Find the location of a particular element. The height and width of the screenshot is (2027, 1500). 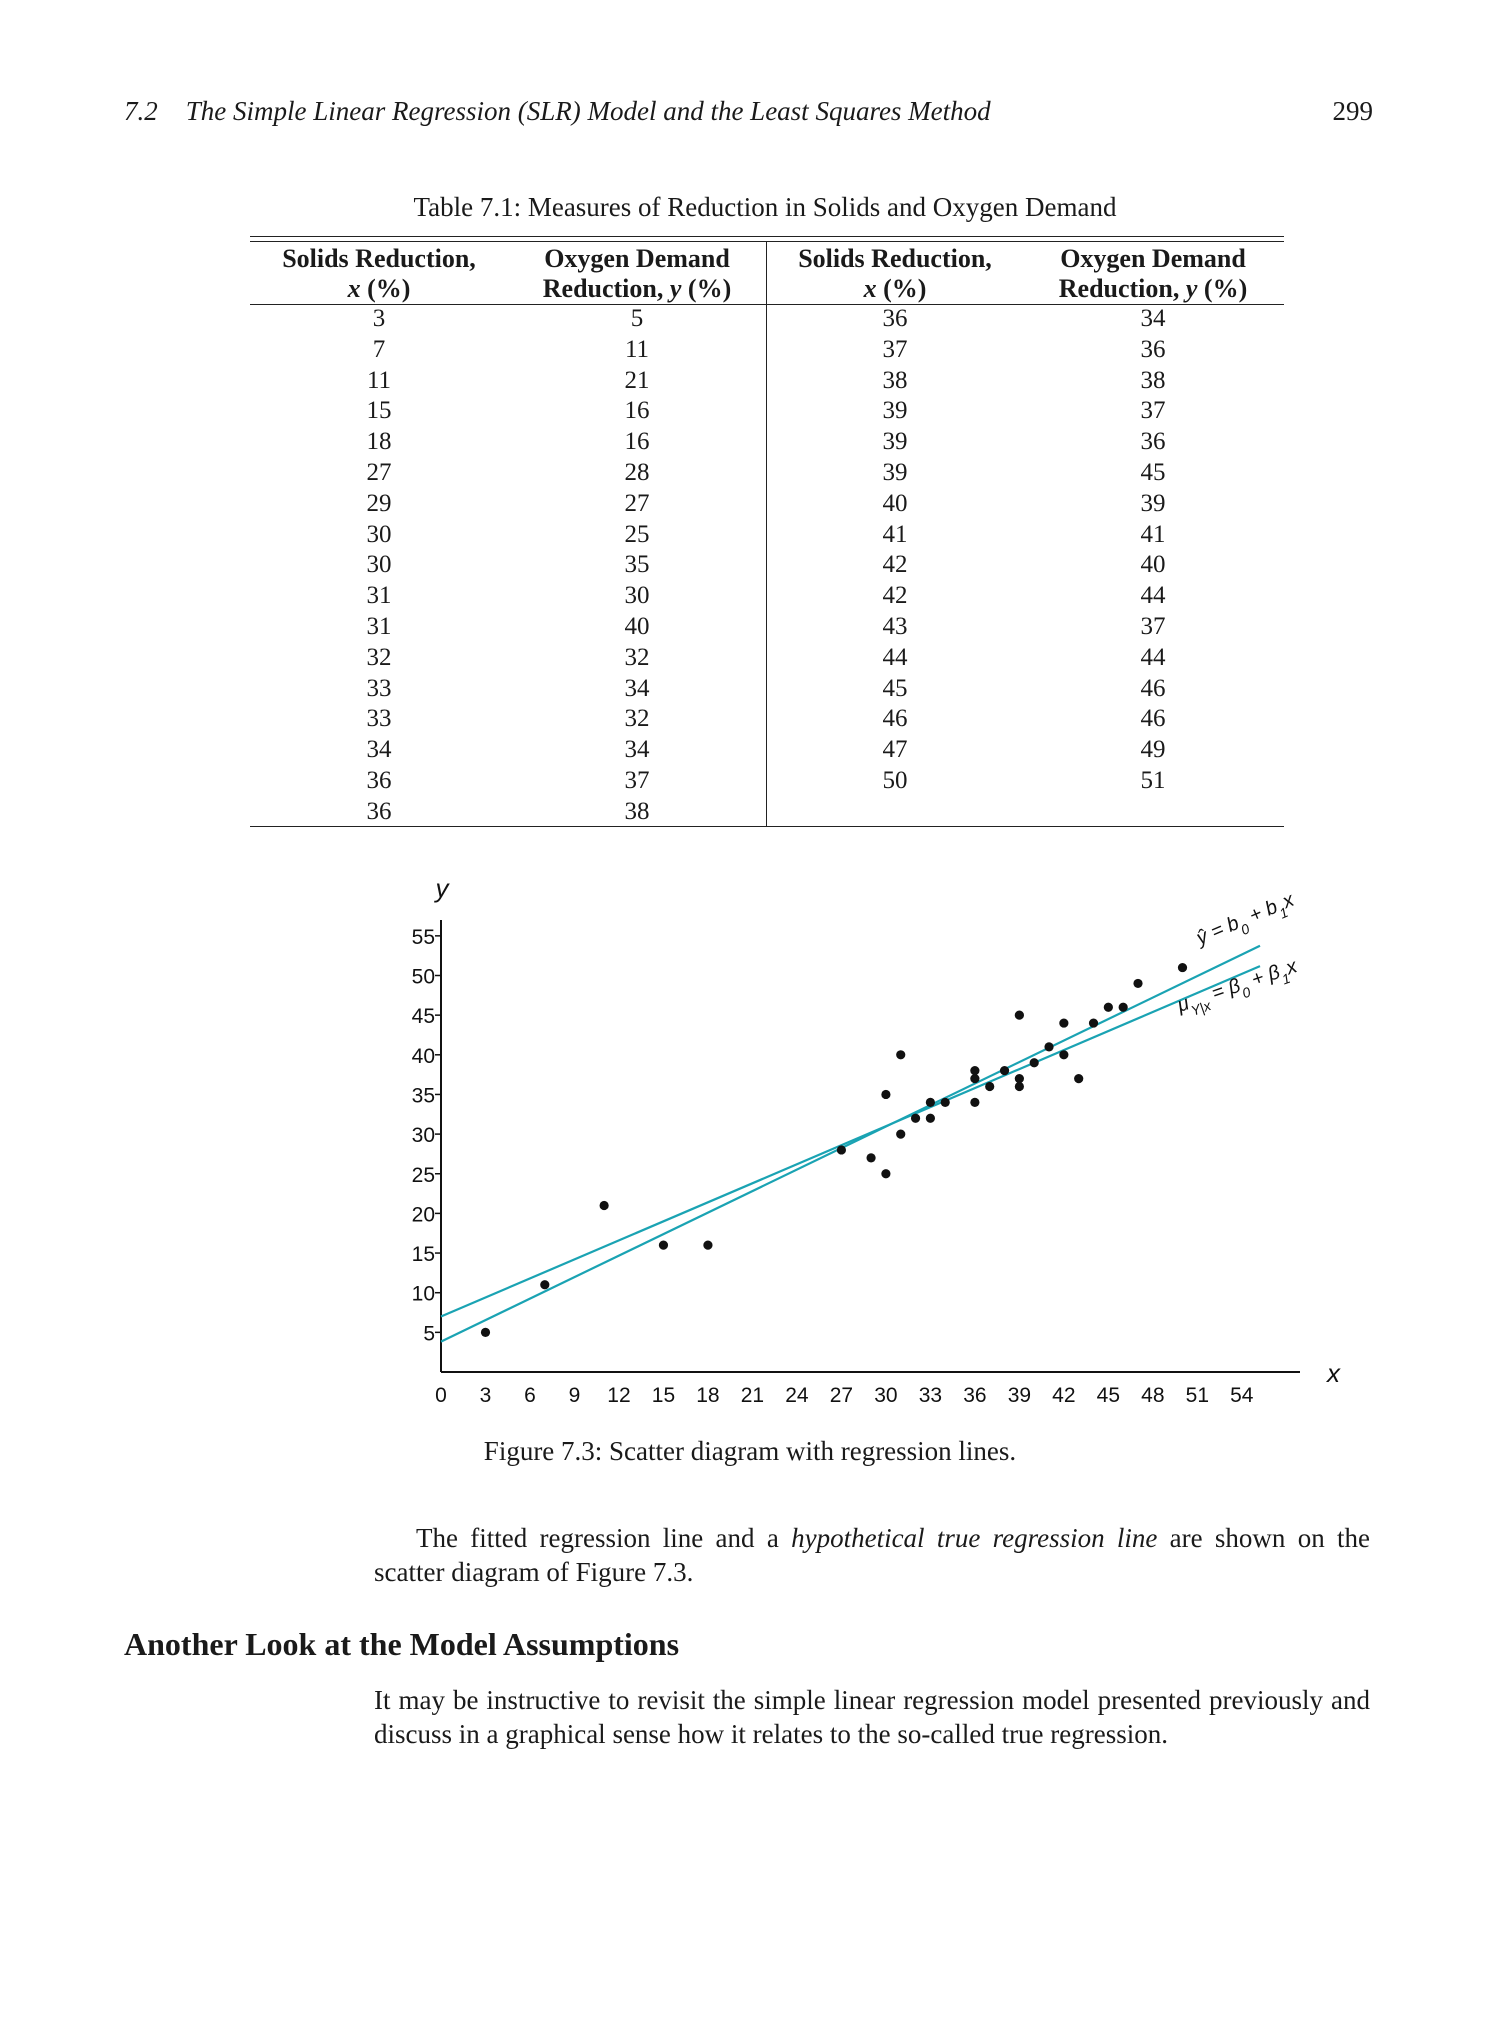

table-cell: 7 is located at coordinates (379, 349).